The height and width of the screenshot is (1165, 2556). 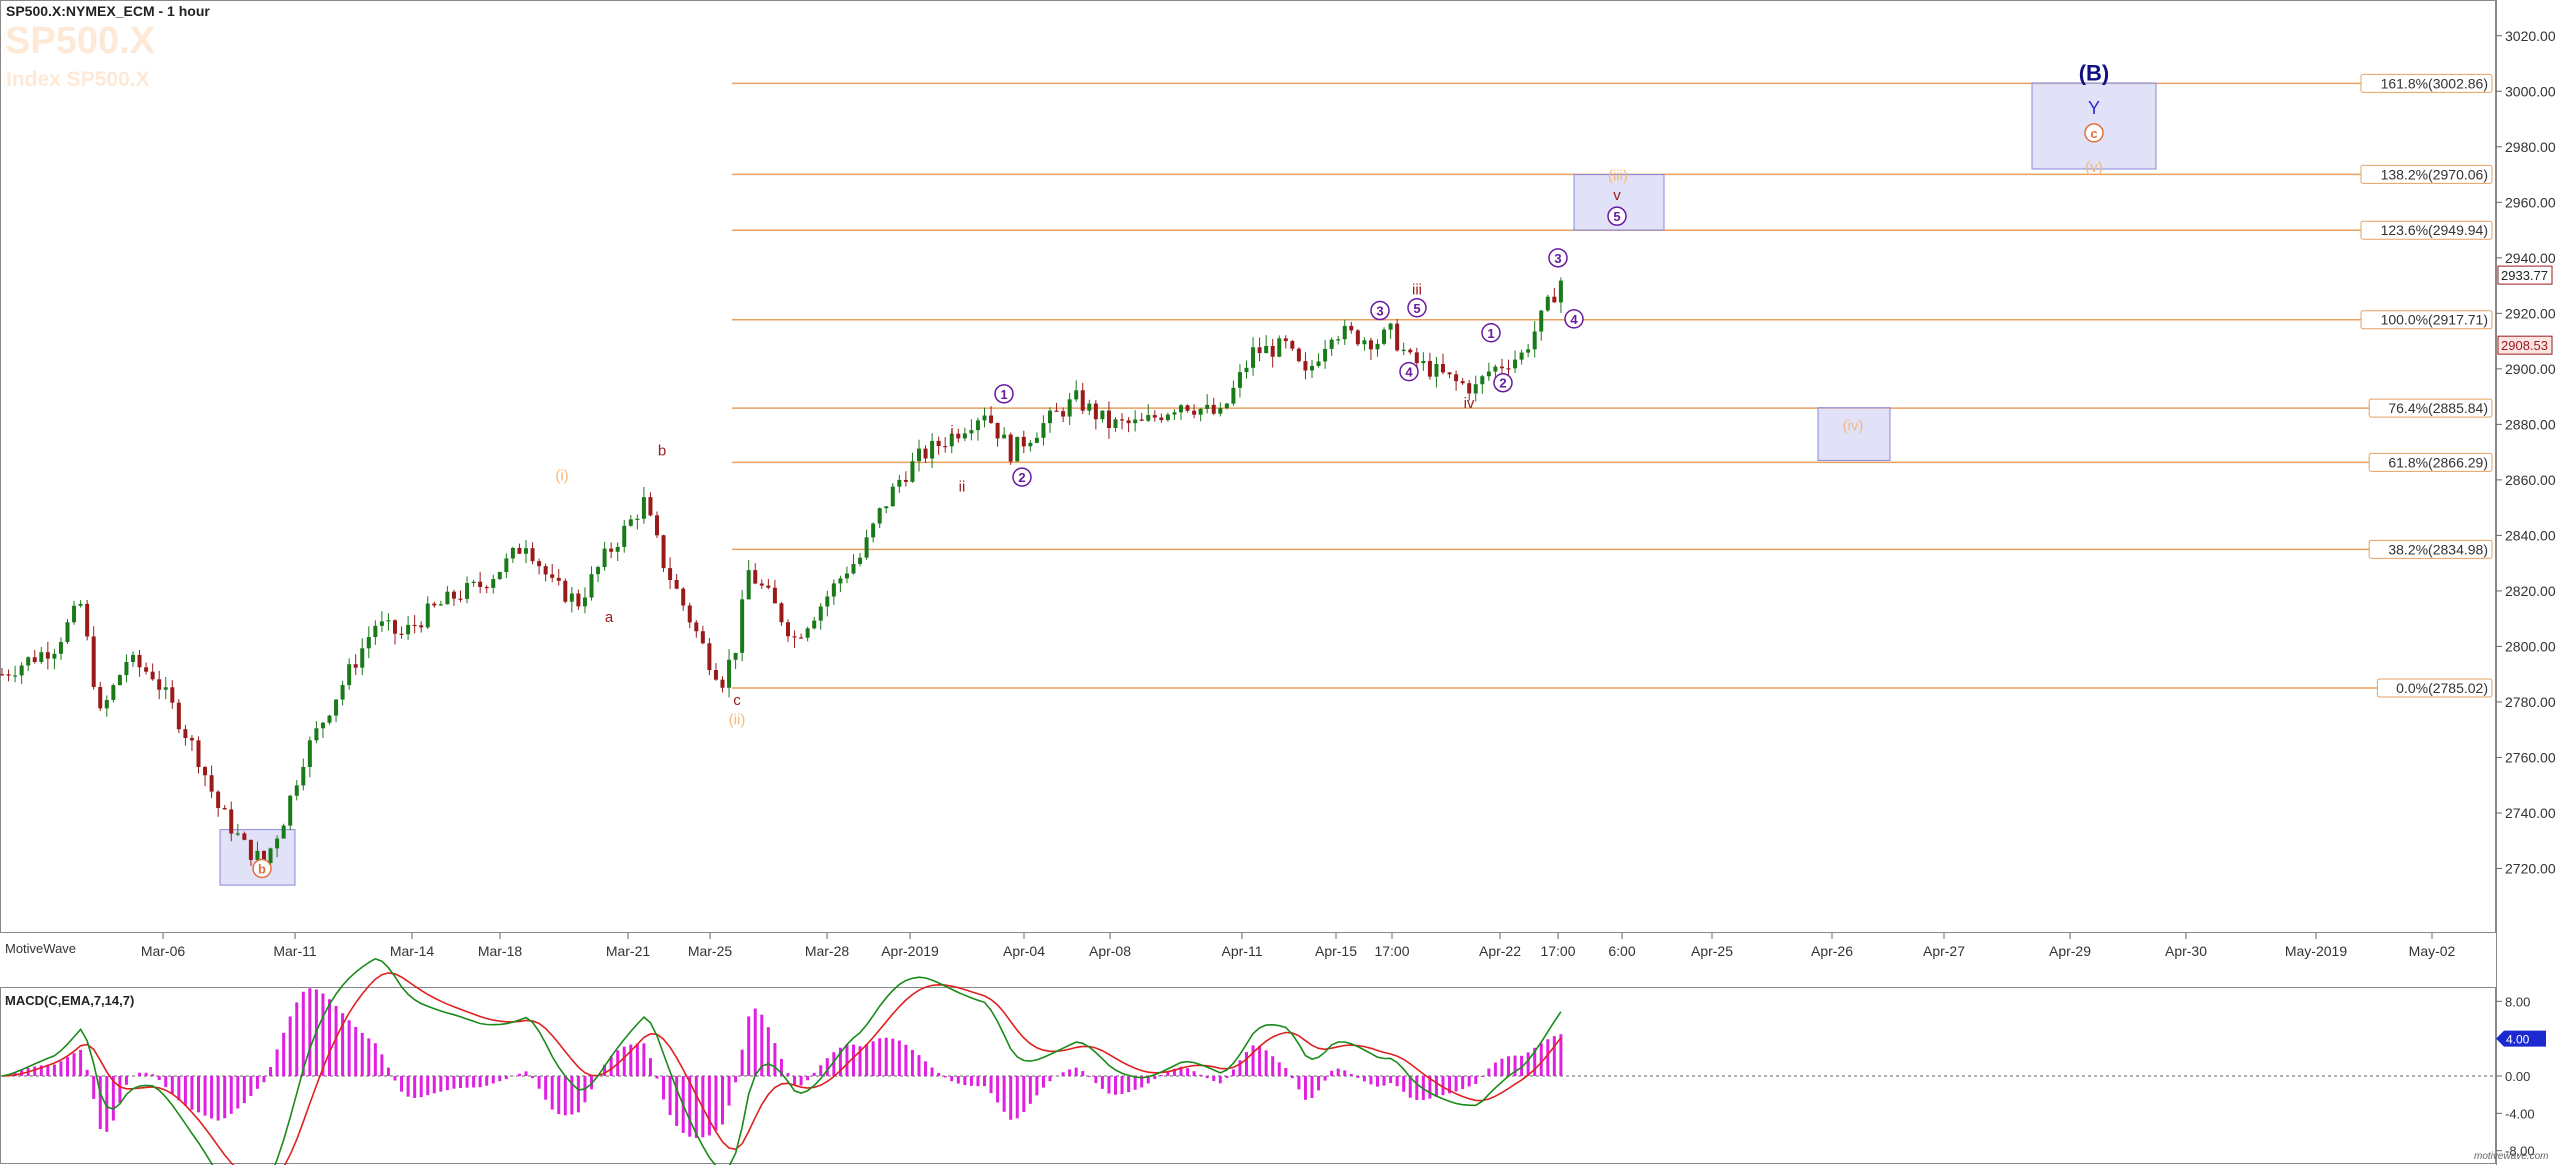 I want to click on wave-label: 2, so click(x=1502, y=383).